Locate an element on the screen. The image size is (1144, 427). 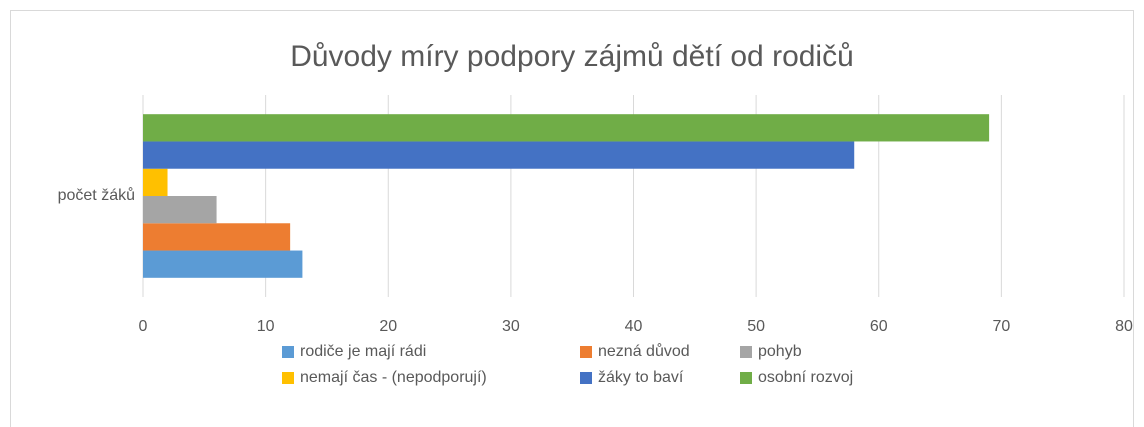
x-tick-label: 40 is located at coordinates (634, 326).